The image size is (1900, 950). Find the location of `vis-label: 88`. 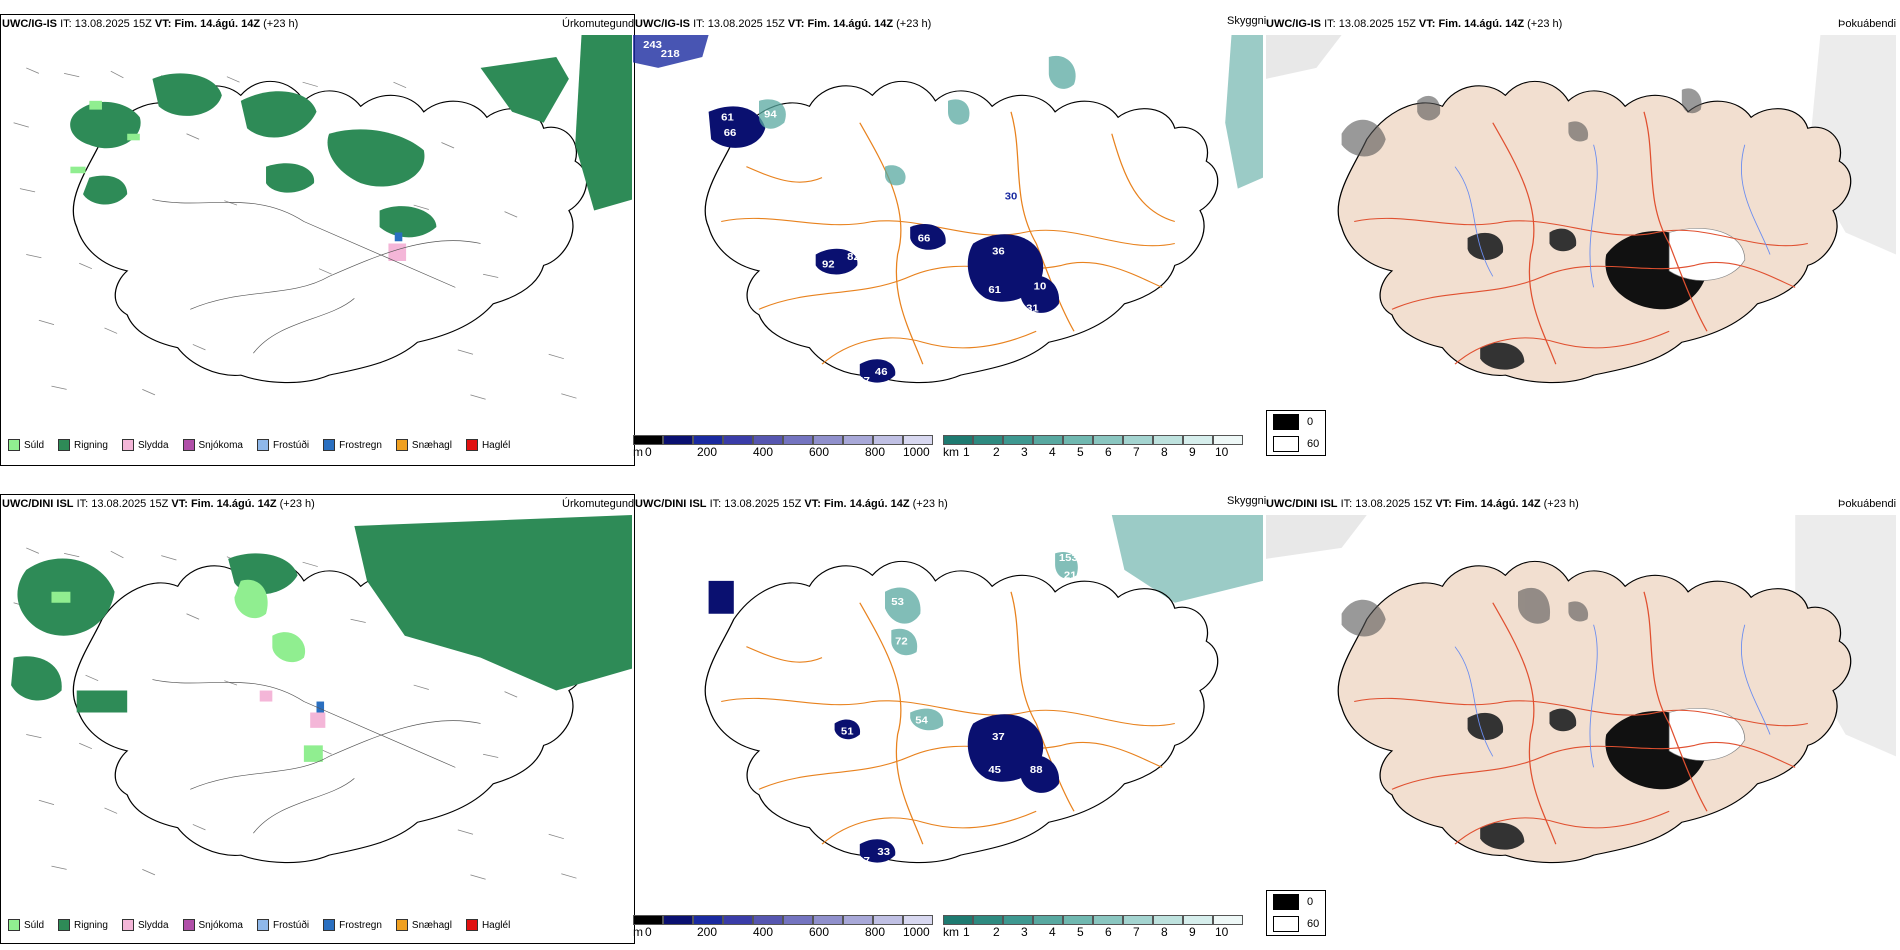

vis-label: 88 is located at coordinates (1036, 769).